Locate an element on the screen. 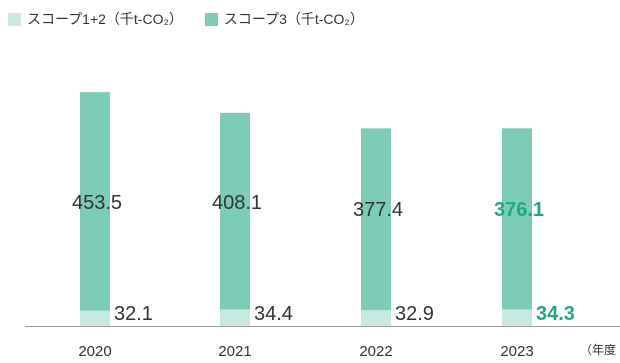 The image size is (620, 363). bar-scope12-2020 is located at coordinates (95, 318).